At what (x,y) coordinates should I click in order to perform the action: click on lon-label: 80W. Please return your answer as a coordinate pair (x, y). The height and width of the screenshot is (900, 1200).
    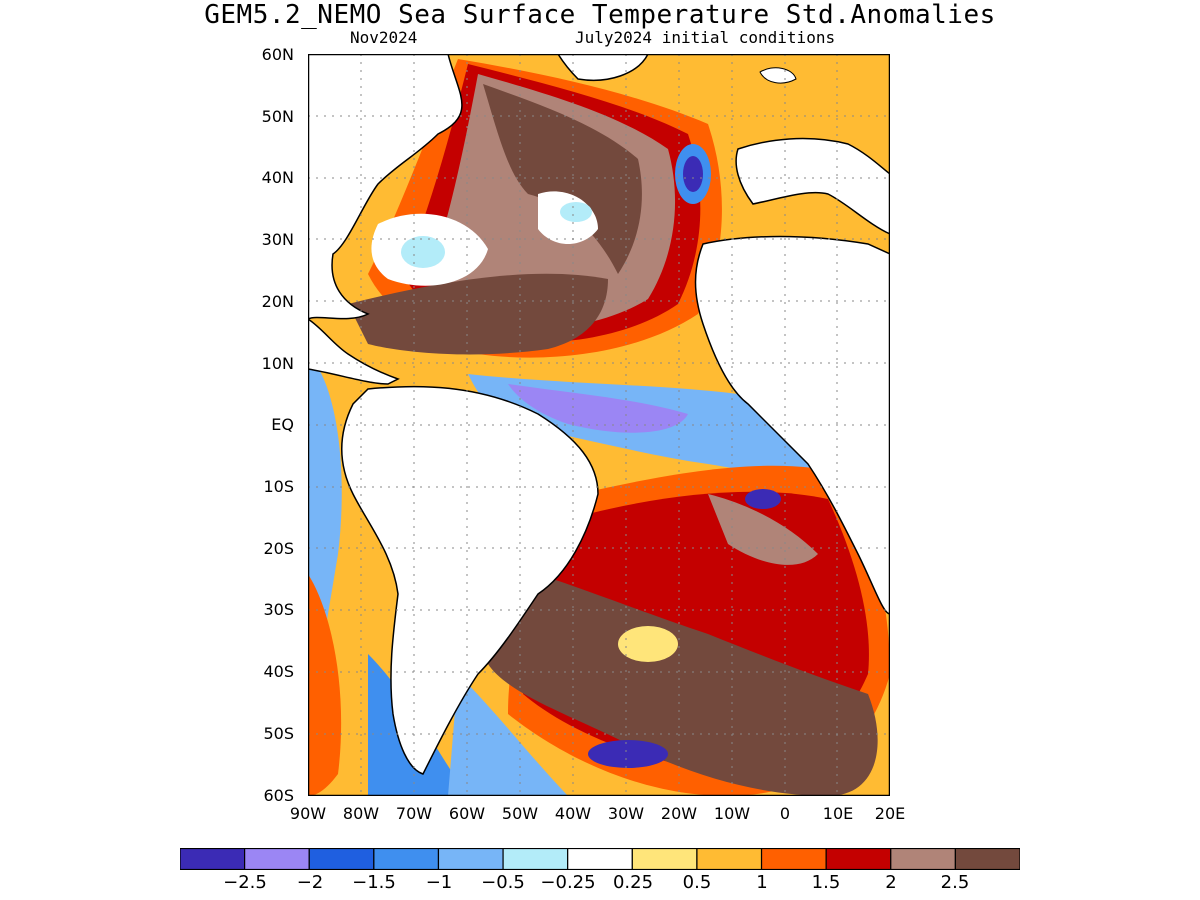
    Looking at the image, I should click on (361, 813).